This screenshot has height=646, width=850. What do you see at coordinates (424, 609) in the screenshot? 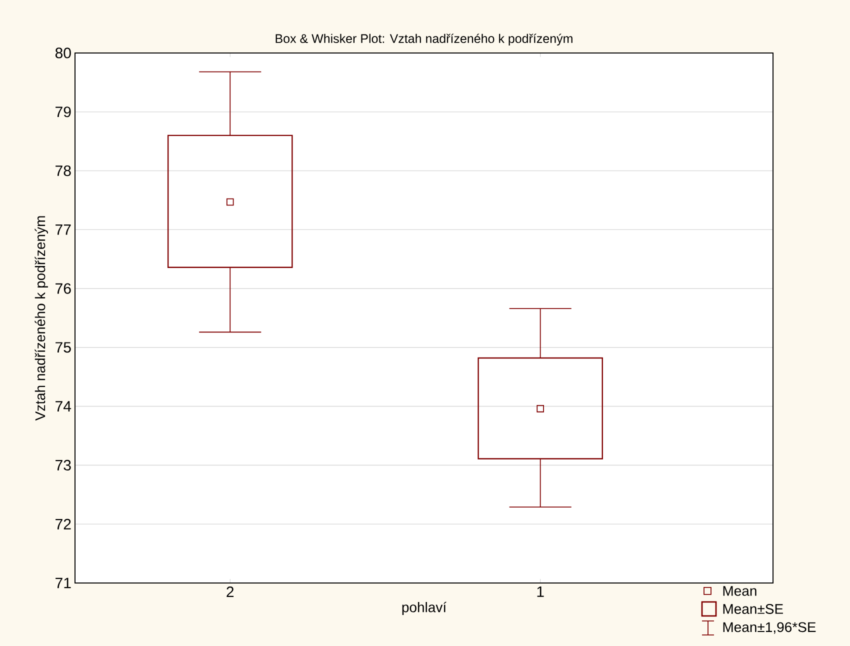
I see `x-axis-title: pohlaví` at bounding box center [424, 609].